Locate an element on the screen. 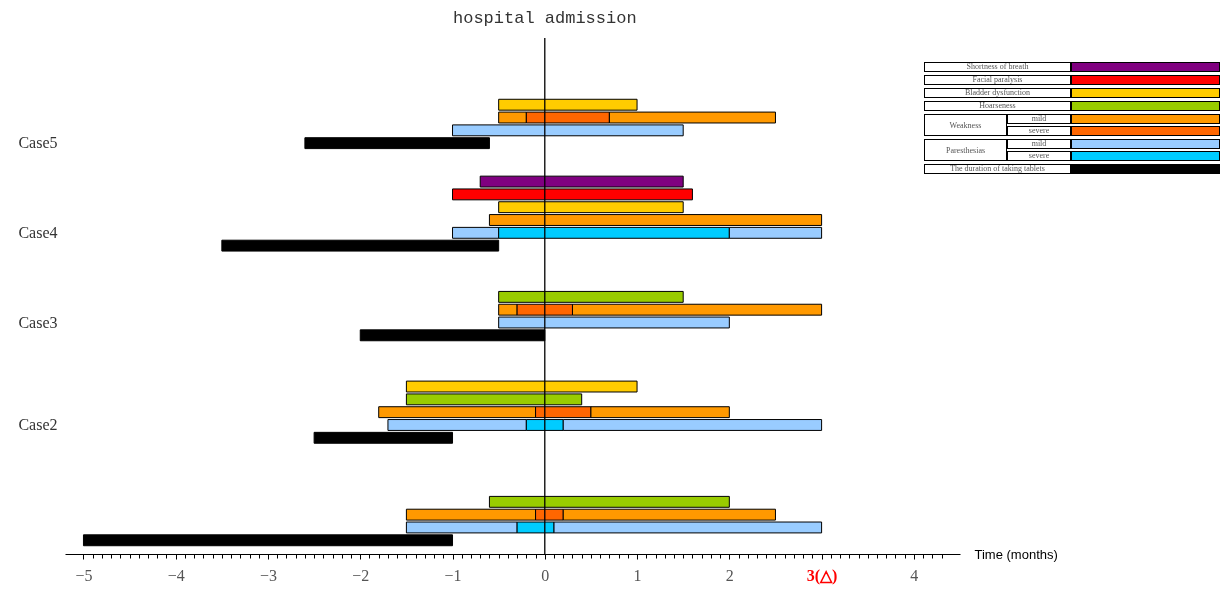 The width and height of the screenshot is (1222, 592). x-tick-label: −2 is located at coordinates (361, 575).